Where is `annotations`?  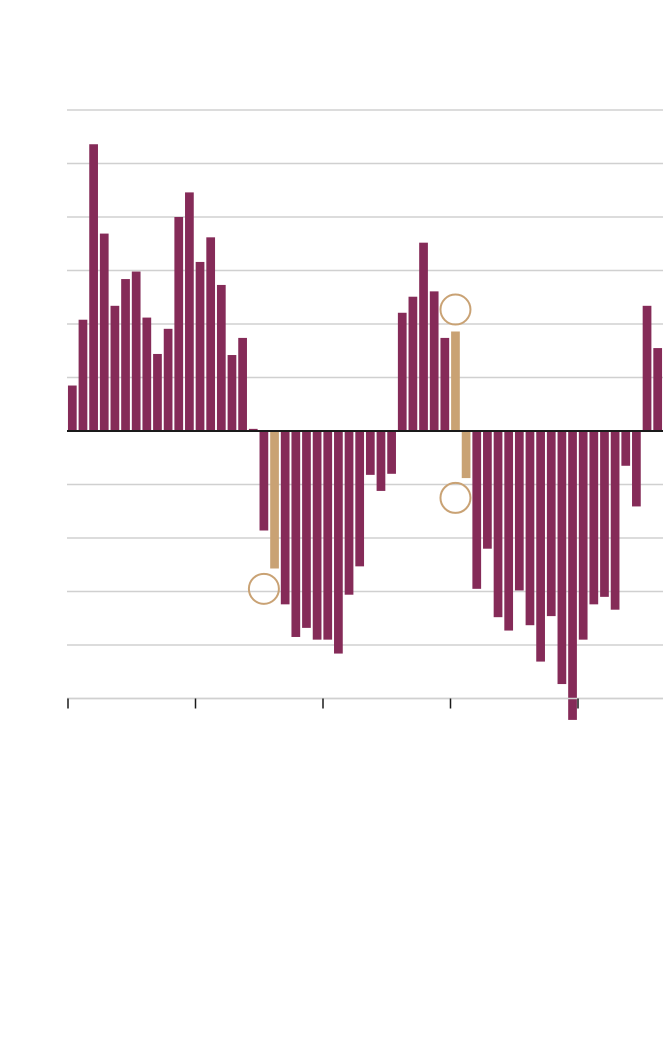 annotations is located at coordinates (359, 449).